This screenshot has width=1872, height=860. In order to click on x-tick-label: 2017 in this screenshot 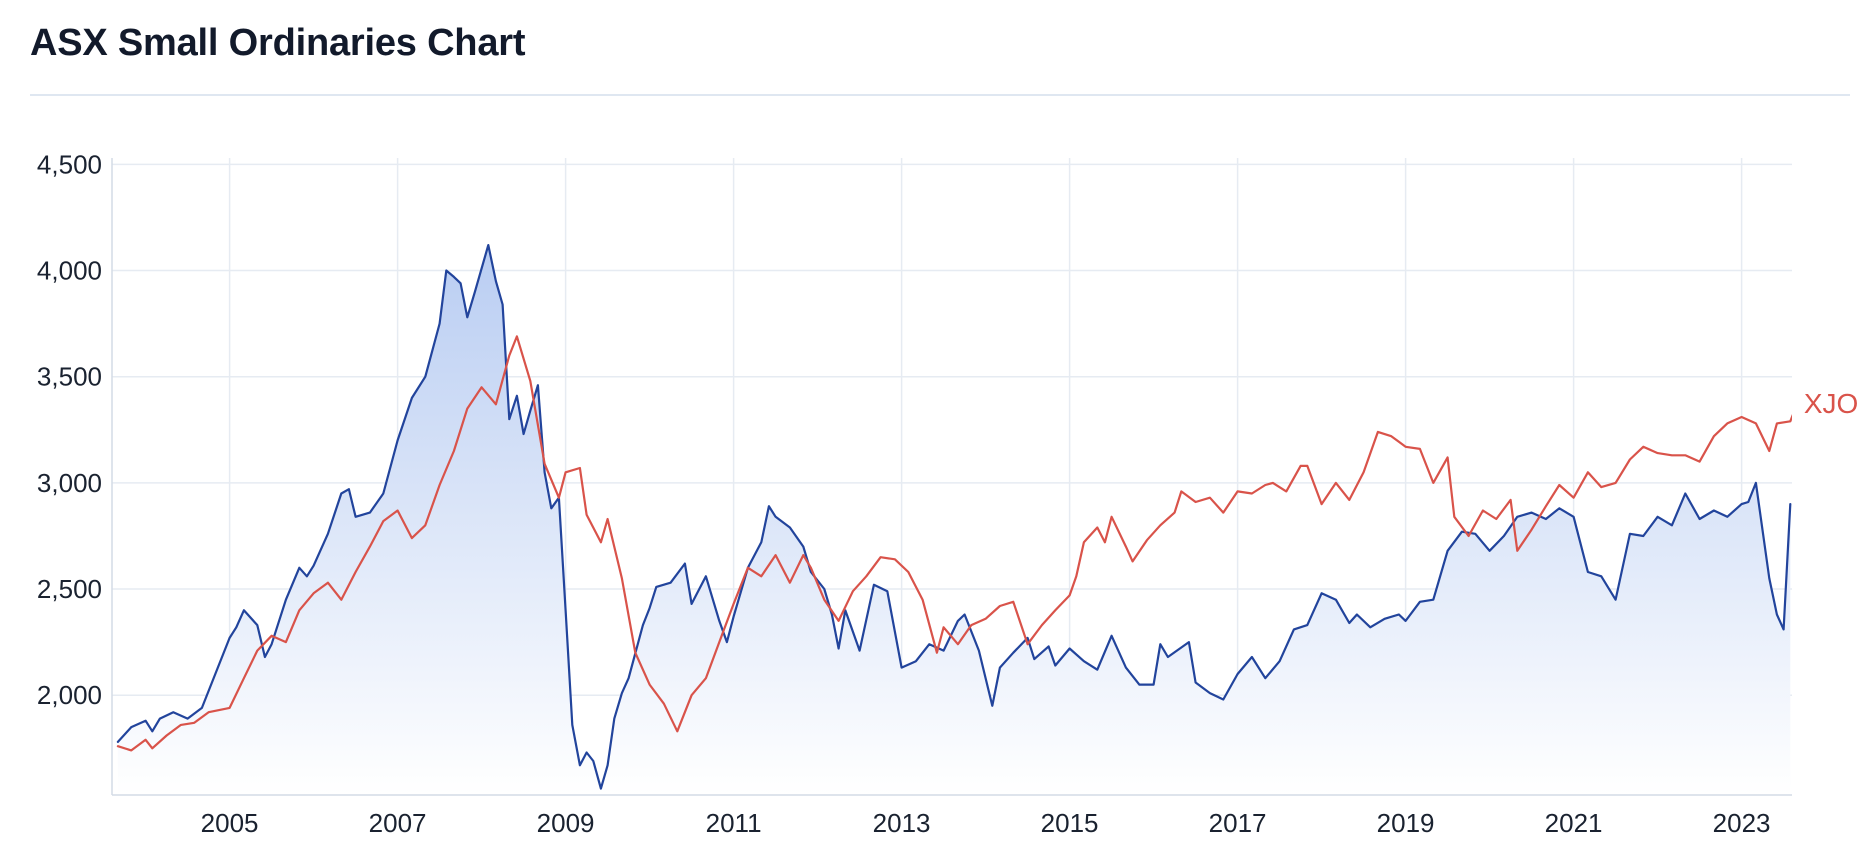, I will do `click(1238, 823)`.